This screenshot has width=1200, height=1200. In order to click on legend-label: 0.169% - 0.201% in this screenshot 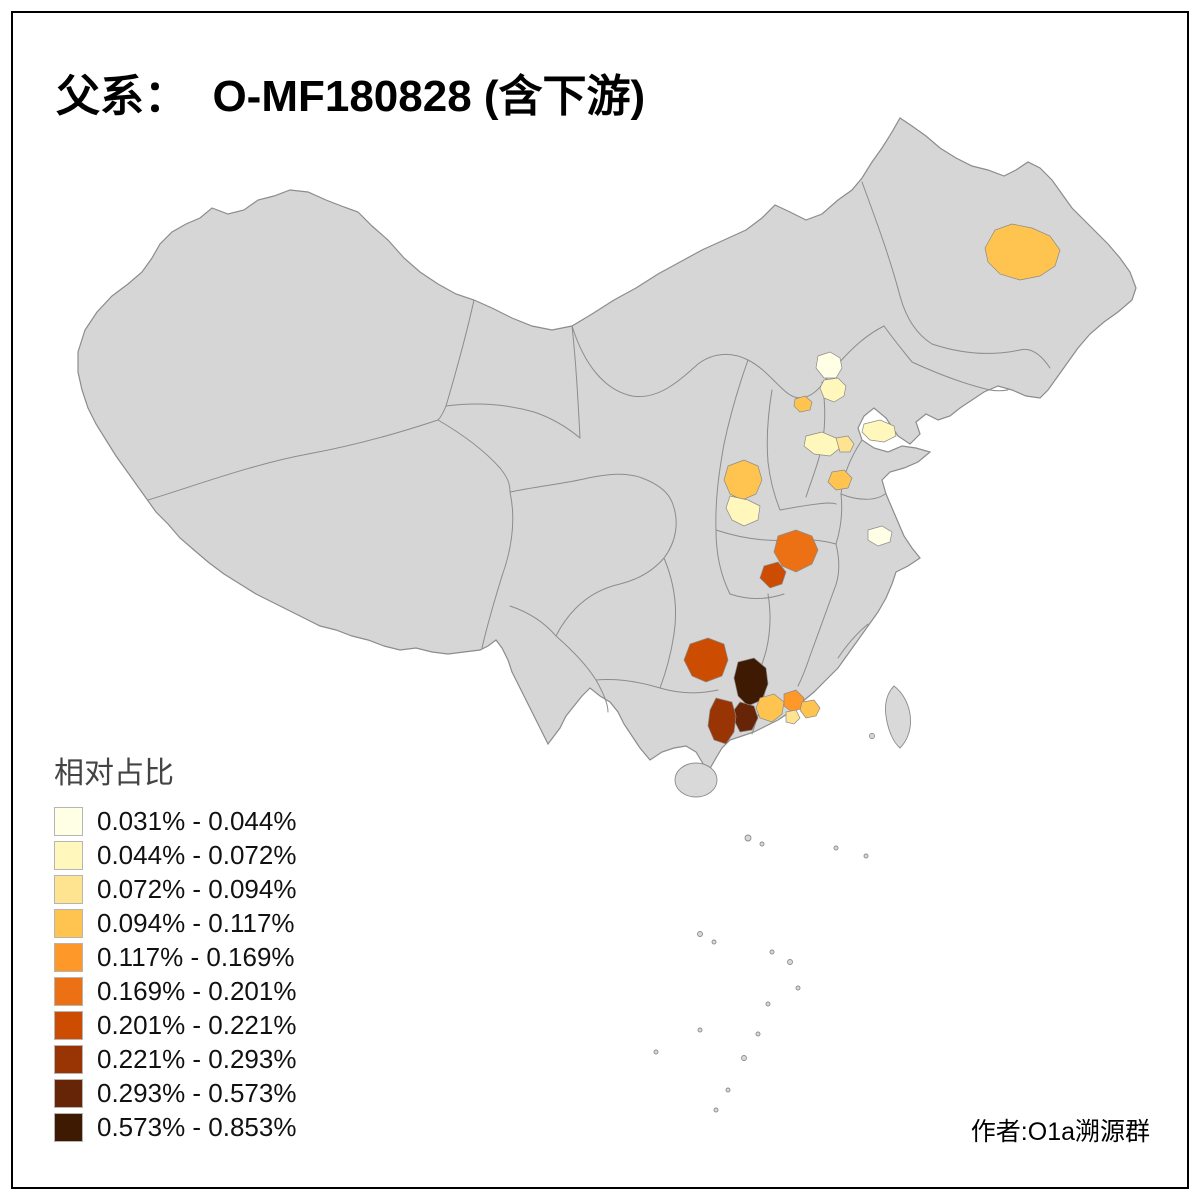, I will do `click(197, 990)`.